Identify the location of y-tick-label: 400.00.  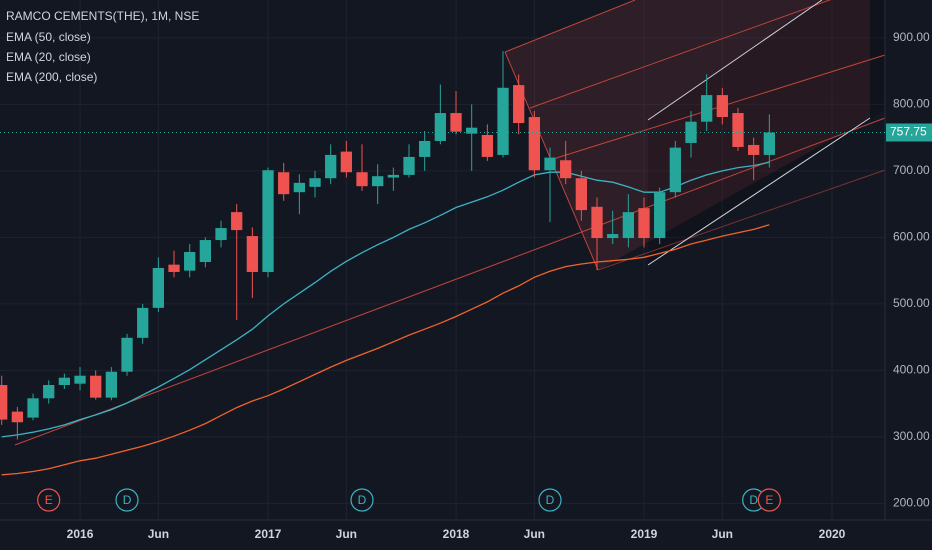
(911, 370).